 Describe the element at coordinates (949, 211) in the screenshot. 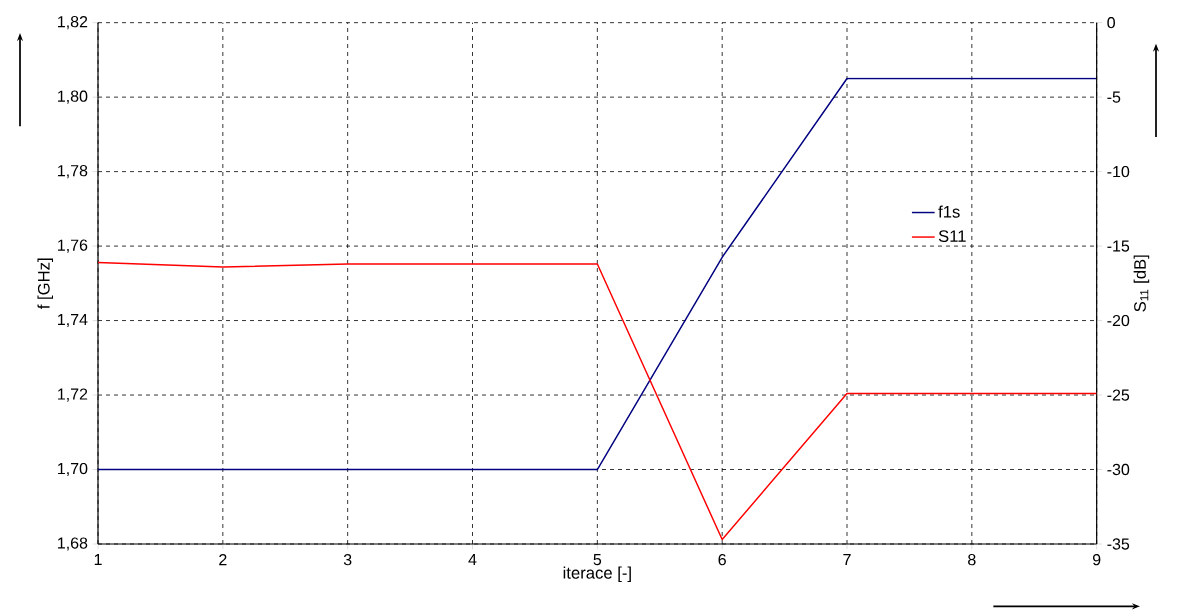

I see `legend-label: f1s` at that location.